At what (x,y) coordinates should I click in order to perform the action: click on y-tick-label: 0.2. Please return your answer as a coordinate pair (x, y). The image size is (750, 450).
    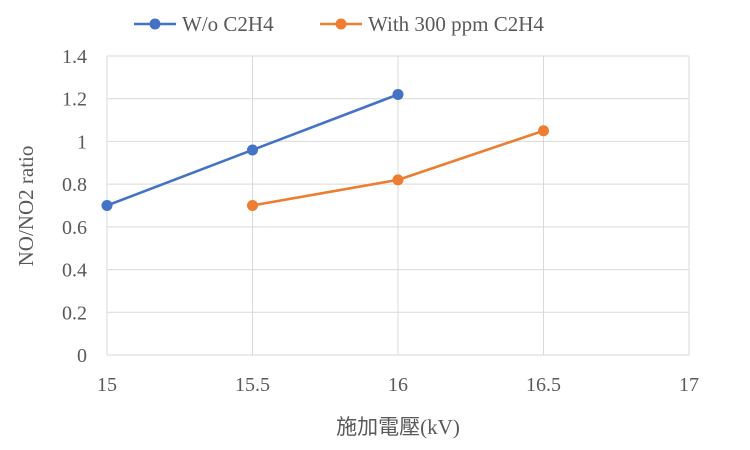
    Looking at the image, I should click on (74, 313).